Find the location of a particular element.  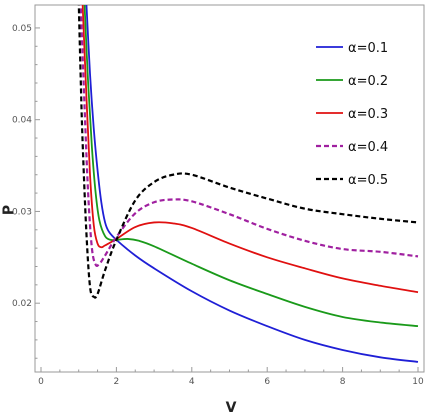

x-tick-label: 6 is located at coordinates (267, 382).